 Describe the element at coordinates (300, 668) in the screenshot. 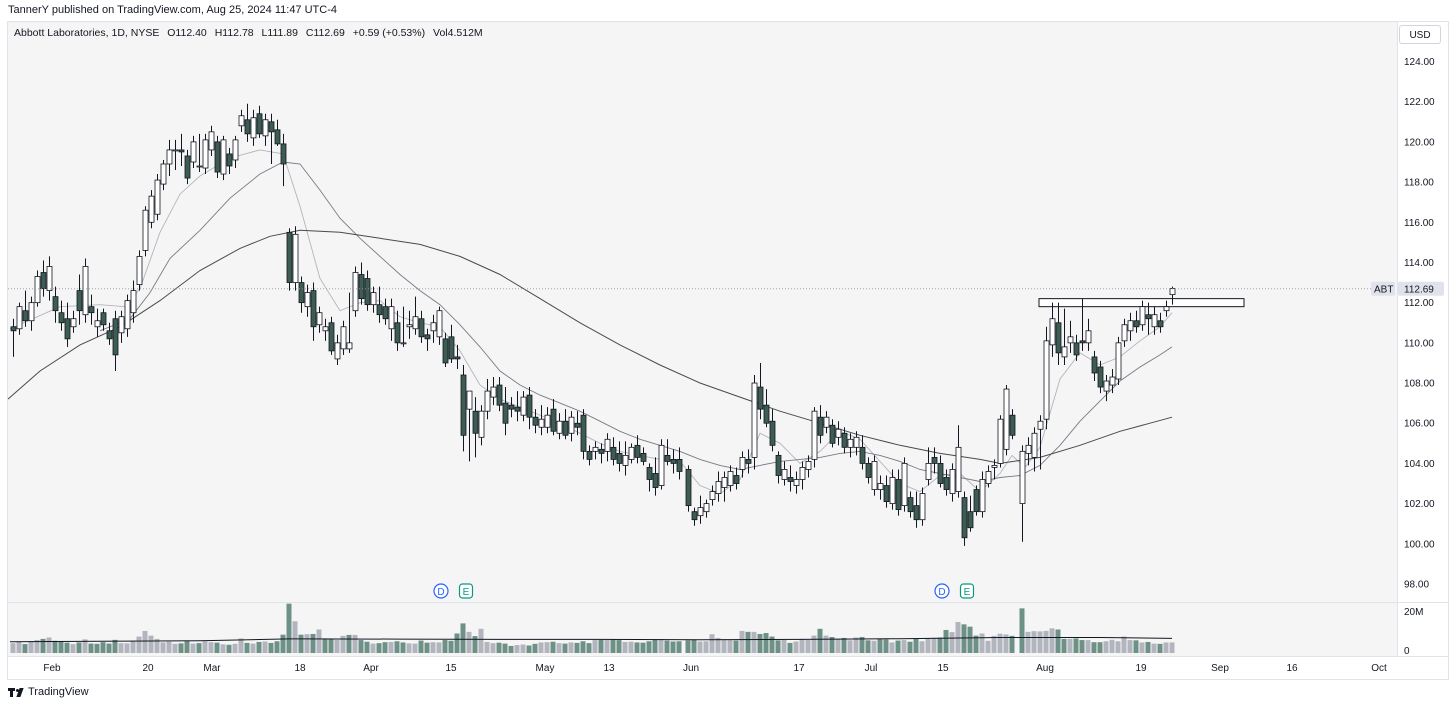

I see `time-tick-label: 18` at that location.